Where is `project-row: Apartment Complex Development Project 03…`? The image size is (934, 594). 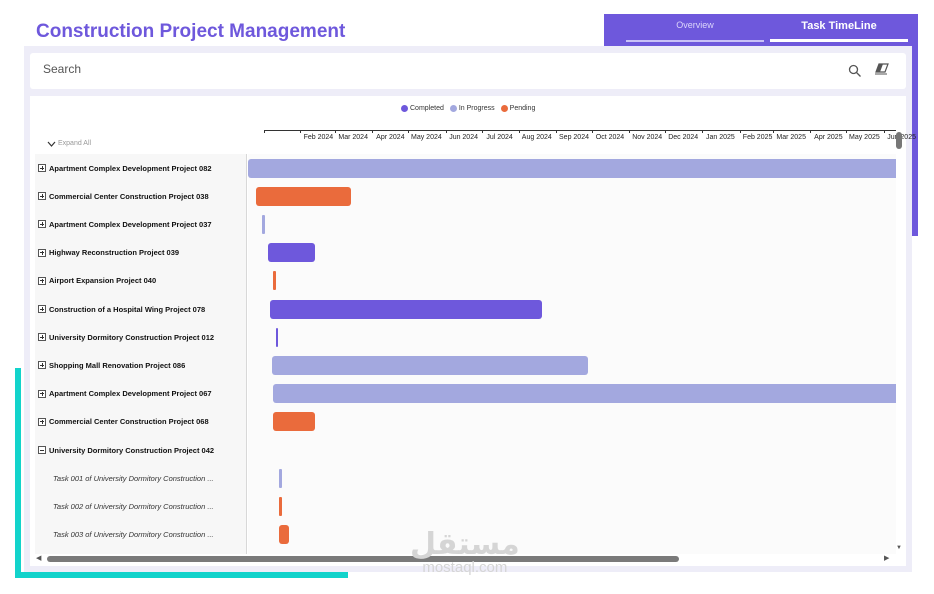
project-row: Apartment Complex Development Project 03… is located at coordinates (125, 224).